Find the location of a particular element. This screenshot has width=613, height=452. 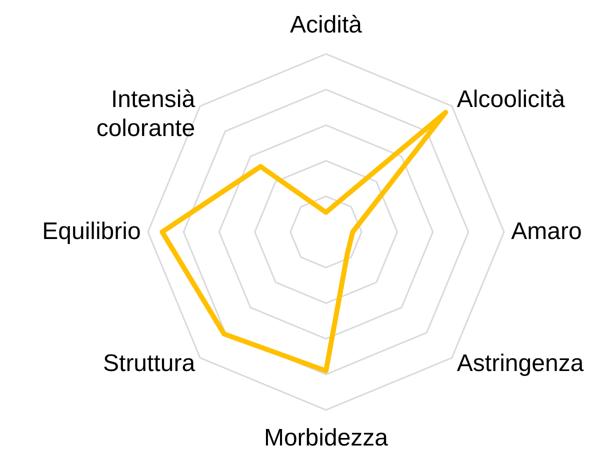

spoke-label: Morbidezza is located at coordinates (326, 438).